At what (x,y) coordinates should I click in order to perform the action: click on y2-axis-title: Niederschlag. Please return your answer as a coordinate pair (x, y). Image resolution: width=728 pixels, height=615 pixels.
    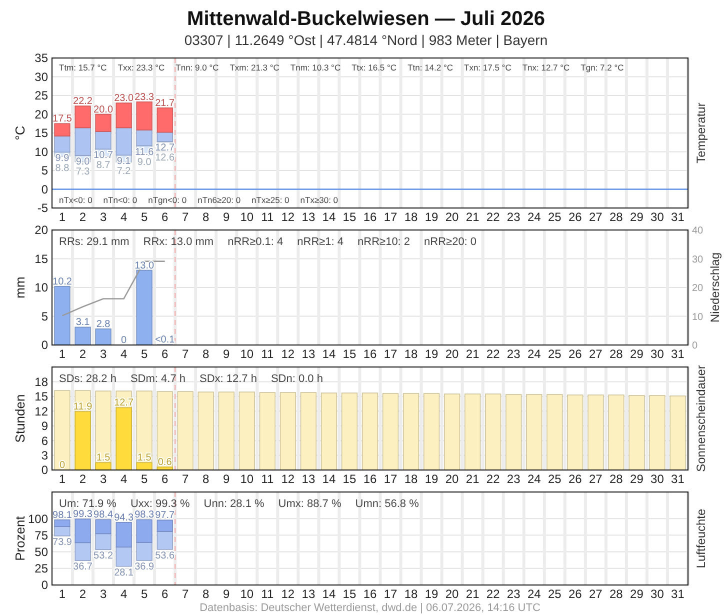
    Looking at the image, I should click on (715, 287).